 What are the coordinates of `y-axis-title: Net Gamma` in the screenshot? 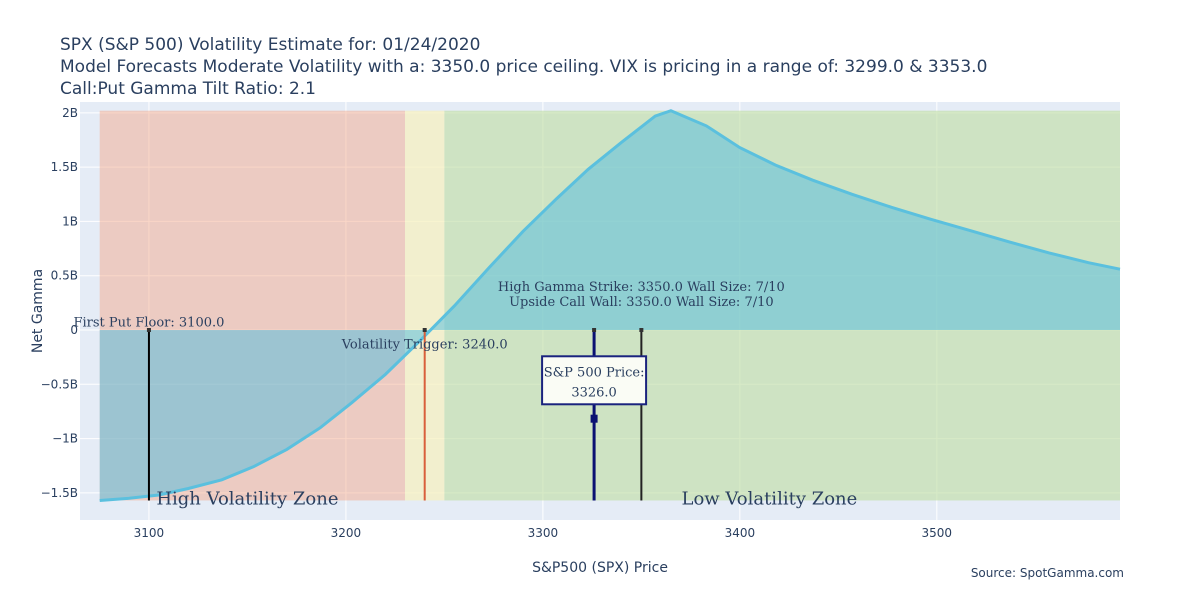 It's located at (38, 311).